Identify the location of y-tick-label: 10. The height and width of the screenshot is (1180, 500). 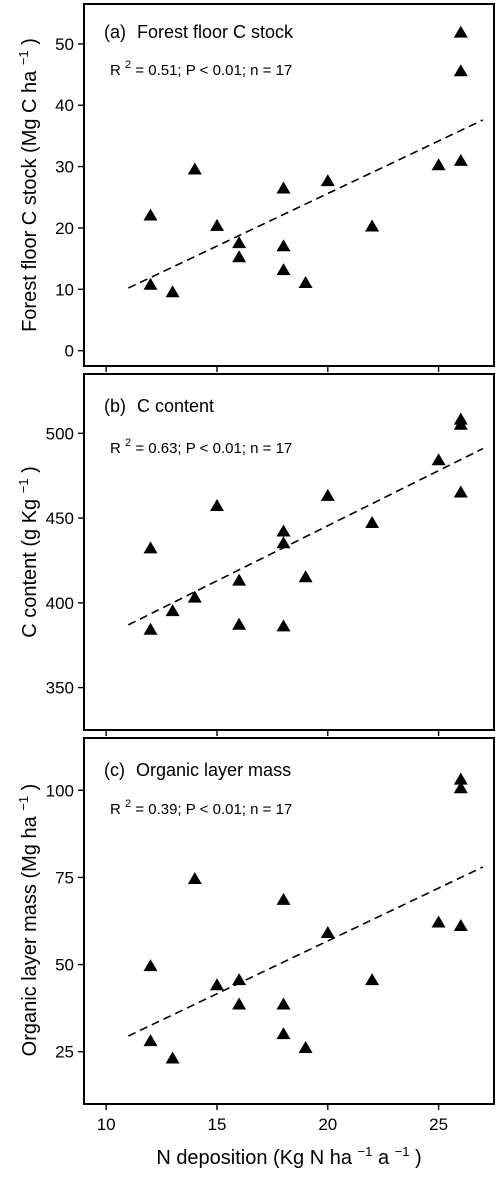
(64, 289).